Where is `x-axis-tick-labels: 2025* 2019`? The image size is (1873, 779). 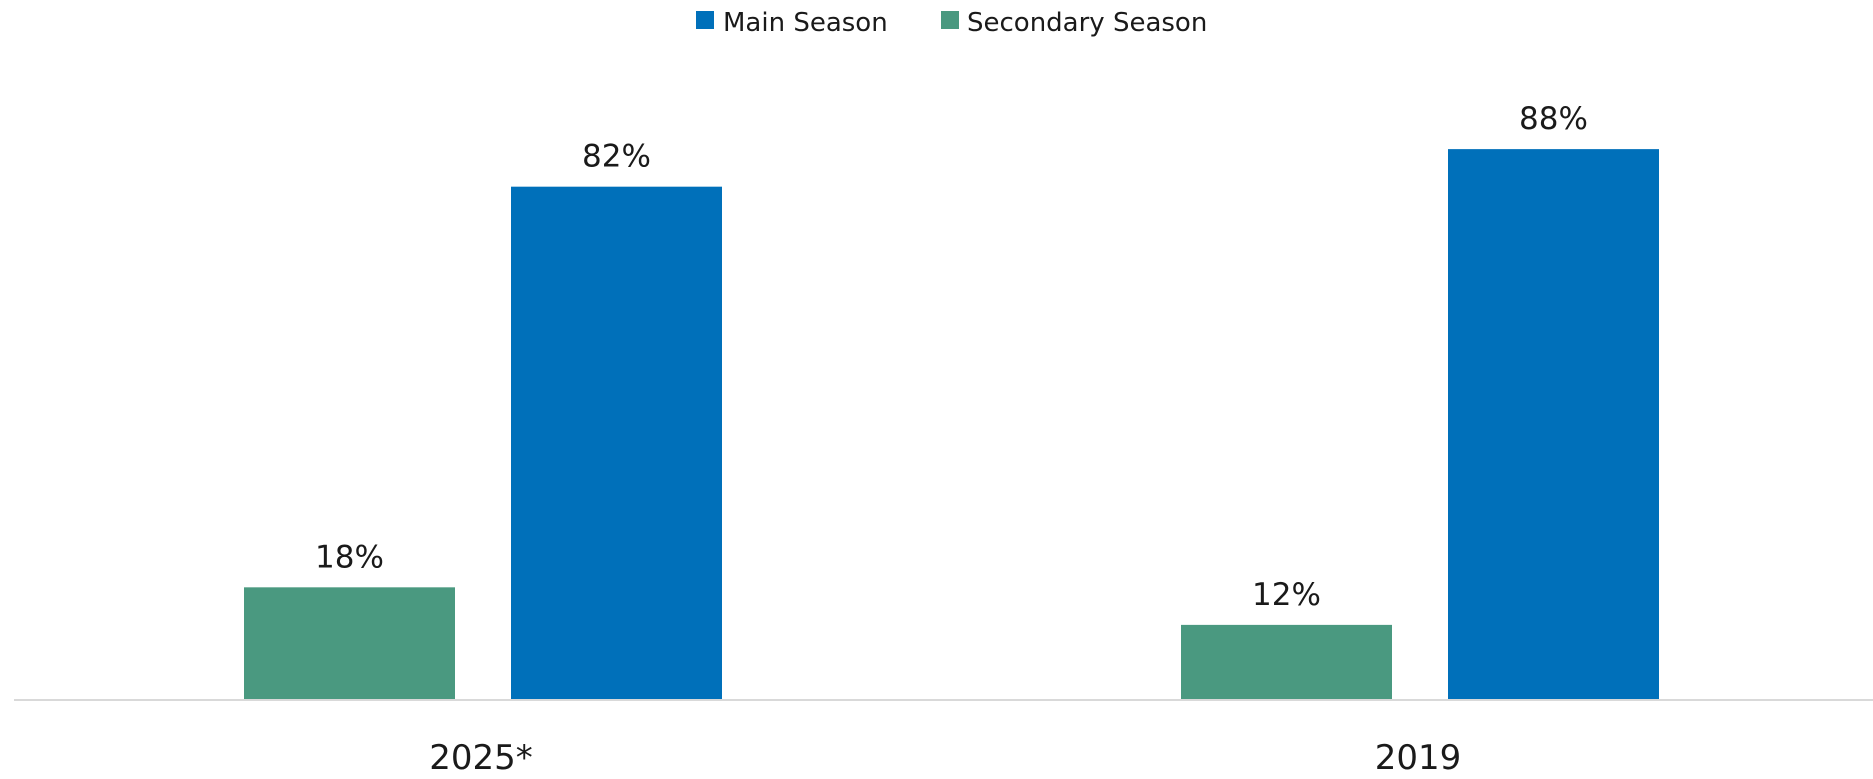 x-axis-tick-labels: 2025* 2019 is located at coordinates (945, 758).